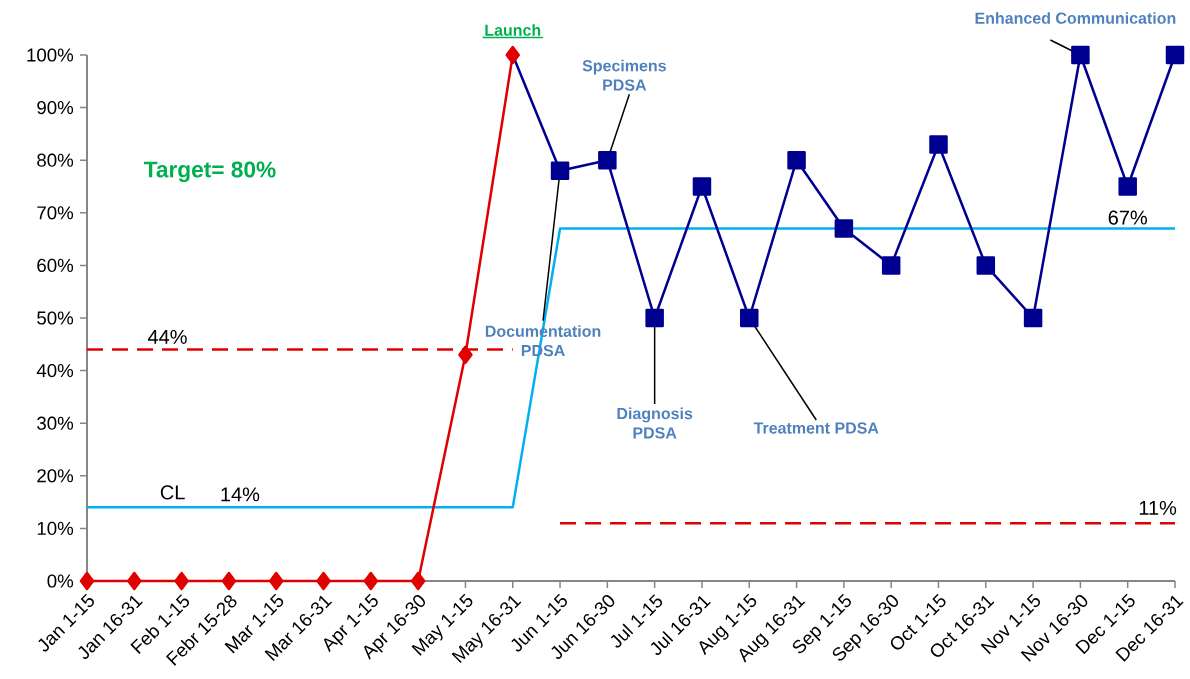 The width and height of the screenshot is (1190, 679). Describe the element at coordinates (513, 30) in the screenshot. I see `annotation: Launch` at that location.